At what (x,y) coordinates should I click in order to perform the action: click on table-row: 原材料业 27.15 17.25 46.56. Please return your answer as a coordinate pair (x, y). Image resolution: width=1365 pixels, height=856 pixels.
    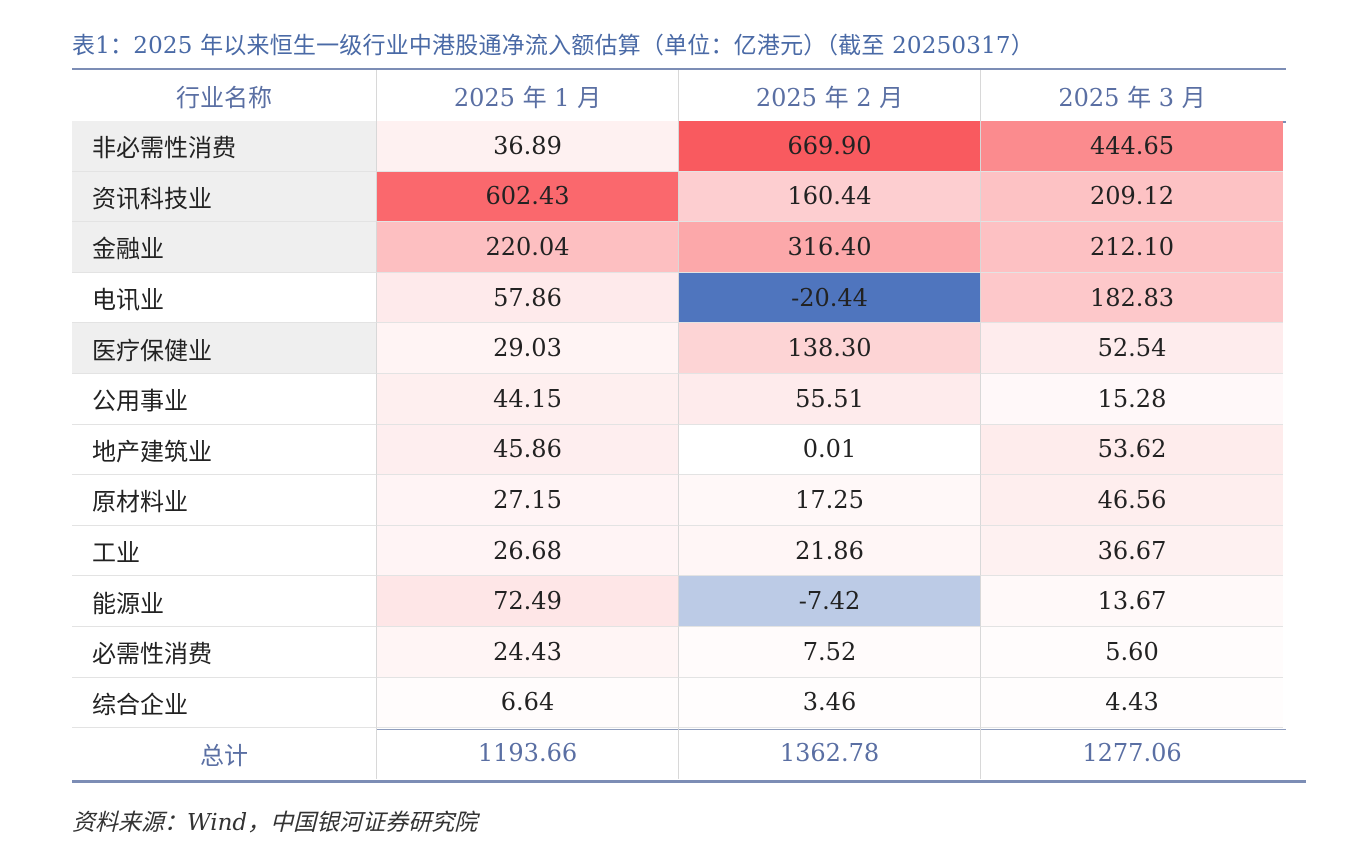
    Looking at the image, I should click on (677, 500).